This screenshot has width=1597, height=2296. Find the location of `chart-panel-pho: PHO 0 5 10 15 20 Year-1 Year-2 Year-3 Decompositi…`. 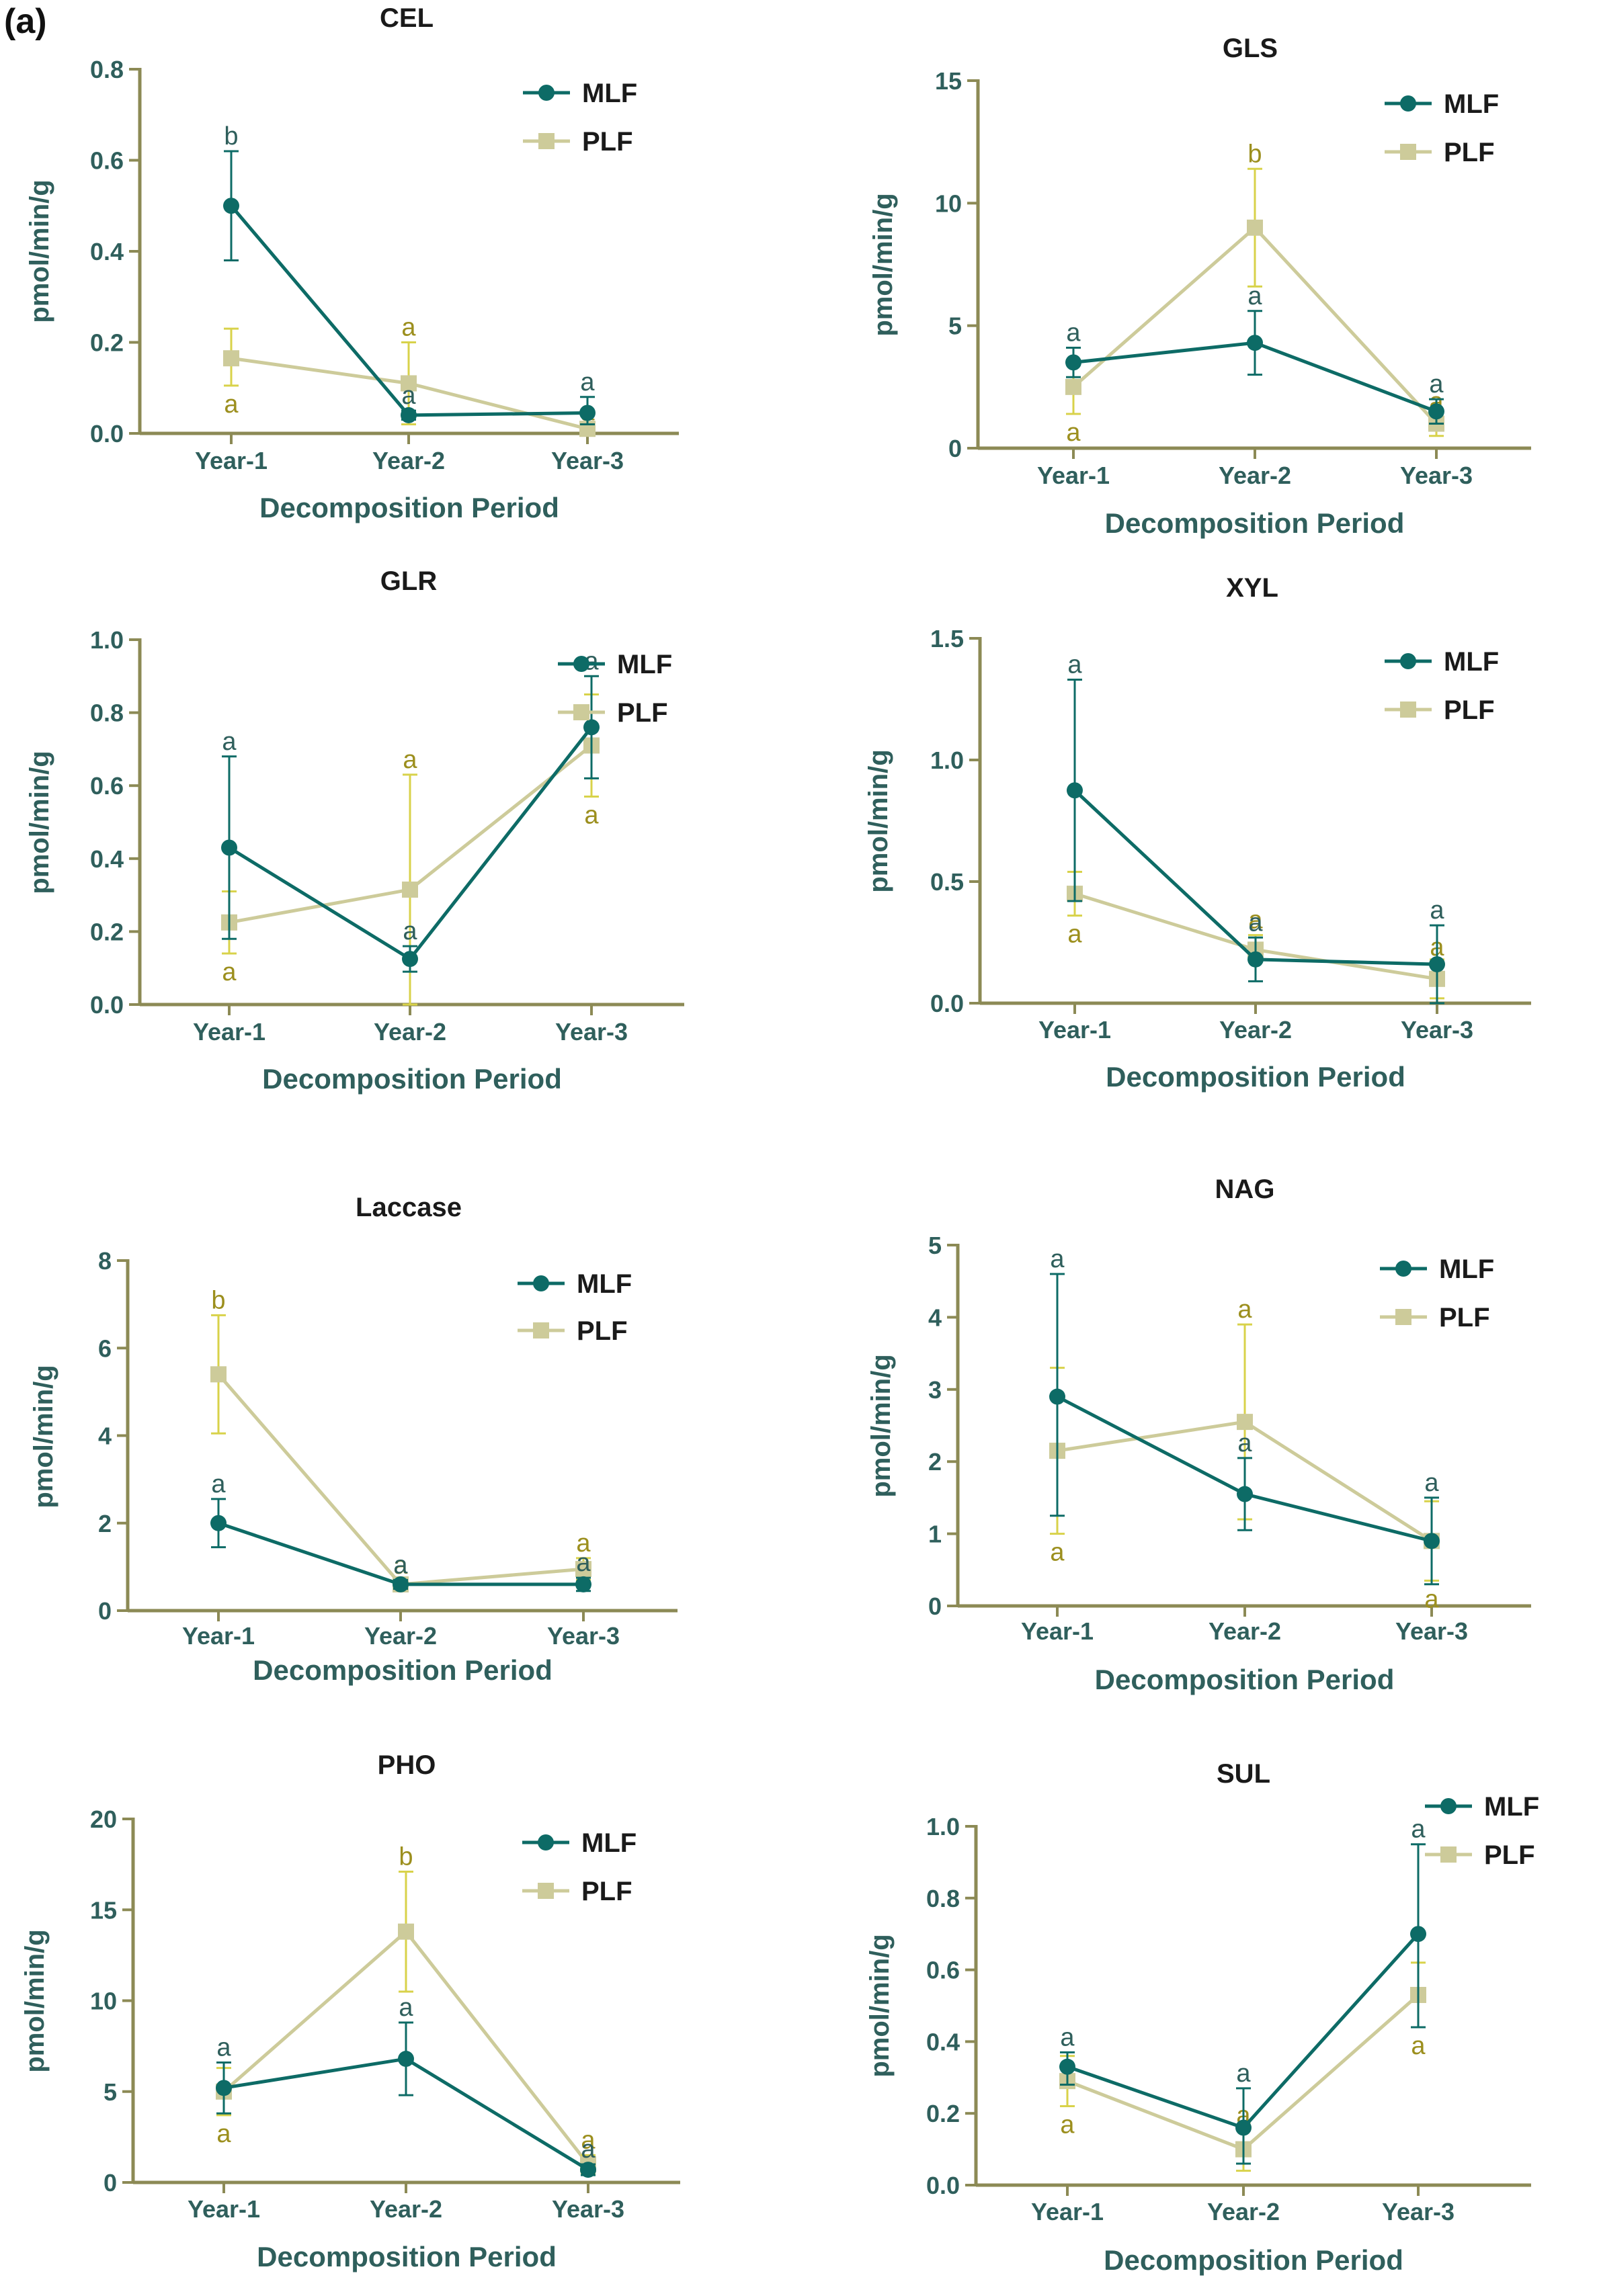

chart-panel-pho: PHO 0 5 10 15 20 Year-1 Year-2 Year-3 Decompositi… is located at coordinates (350, 2011).